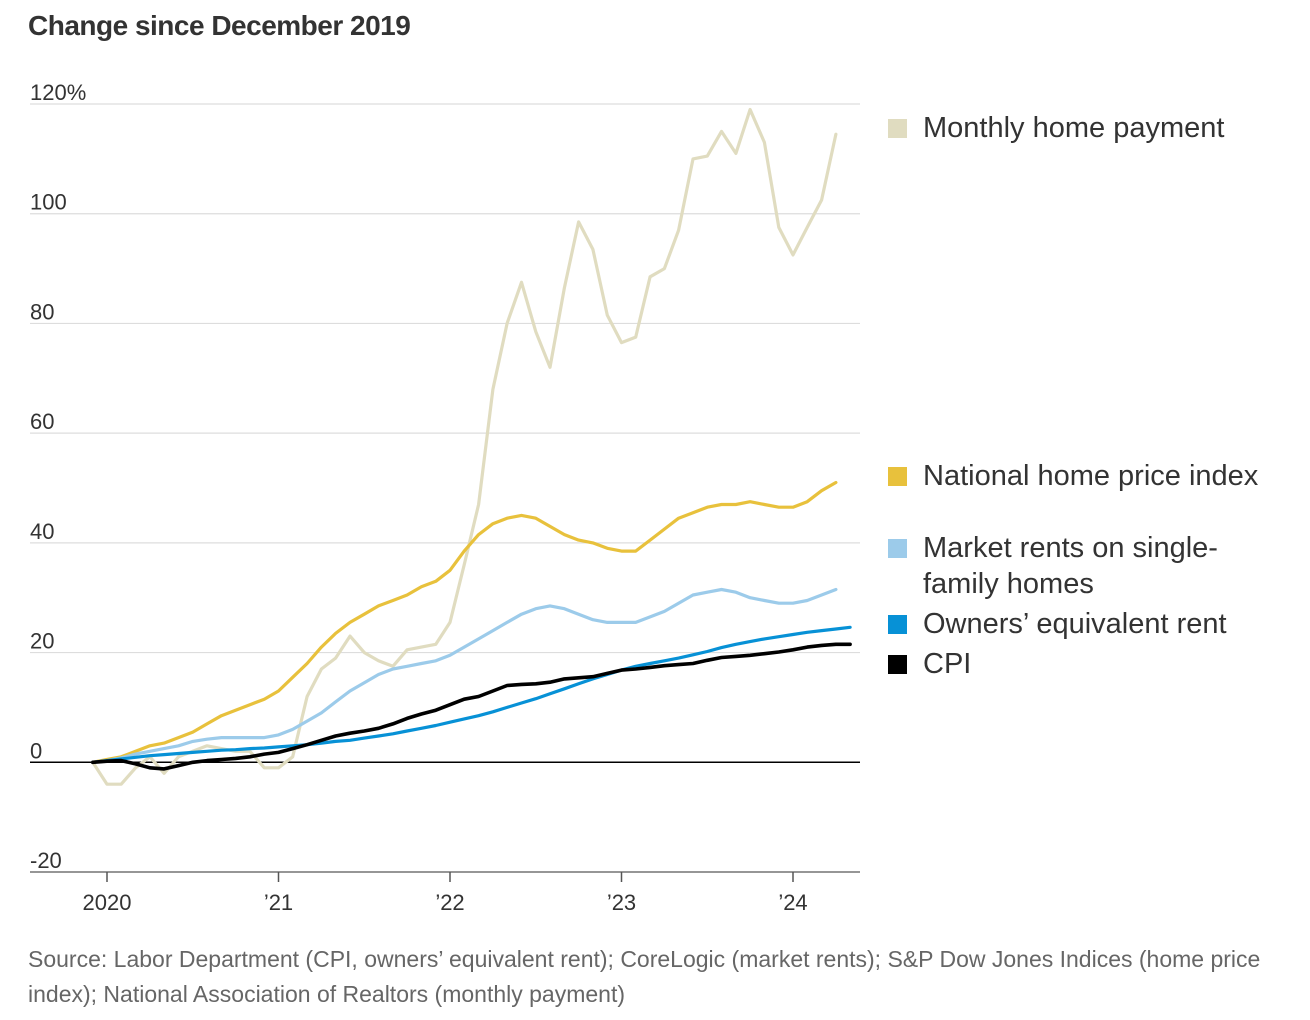  Describe the element at coordinates (1090, 664) in the screenshot. I see `legend-item-cpi: CPI` at that location.